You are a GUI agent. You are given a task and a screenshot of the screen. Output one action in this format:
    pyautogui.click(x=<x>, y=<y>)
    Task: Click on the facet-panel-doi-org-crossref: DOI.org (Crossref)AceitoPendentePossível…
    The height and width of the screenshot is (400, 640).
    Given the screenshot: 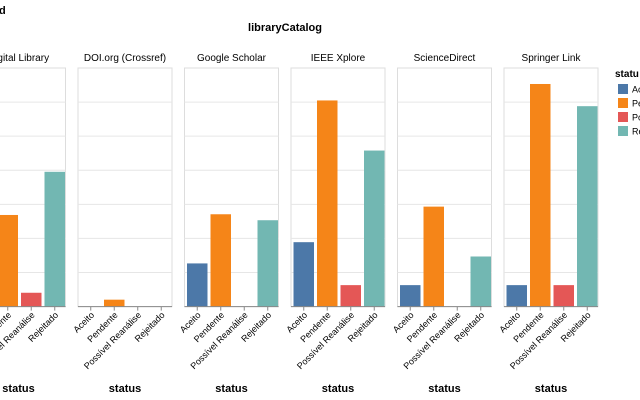 What is the action you would take?
    pyautogui.click(x=122, y=224)
    